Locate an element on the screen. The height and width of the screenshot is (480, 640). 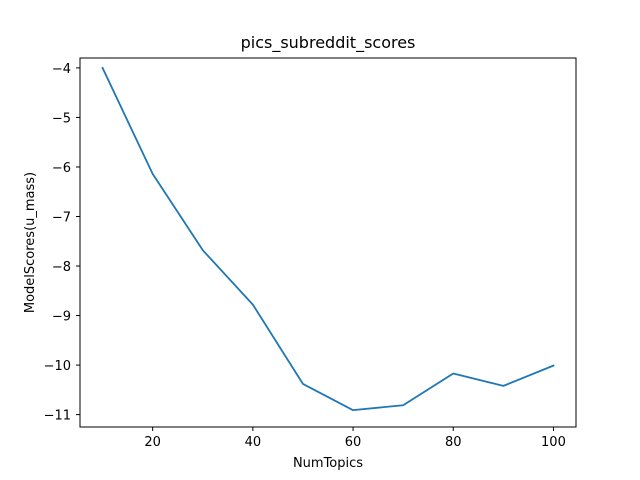
y-axis-ticks: −4 −5 −6 −7 −8 −9 −10 −11 is located at coordinates (62, 243).